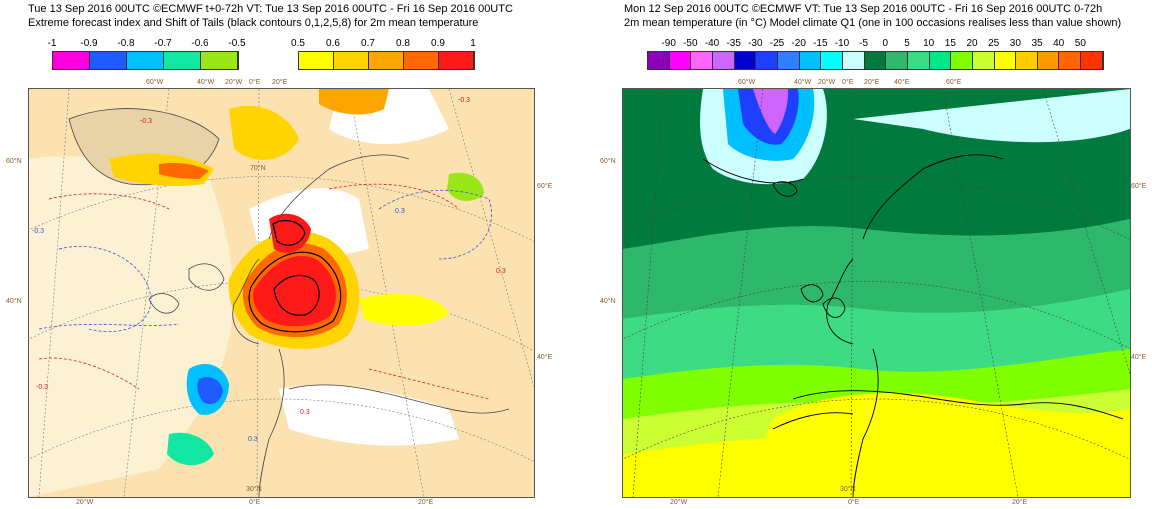  I want to click on left-pos-tick-label: 0.7, so click(368, 43).